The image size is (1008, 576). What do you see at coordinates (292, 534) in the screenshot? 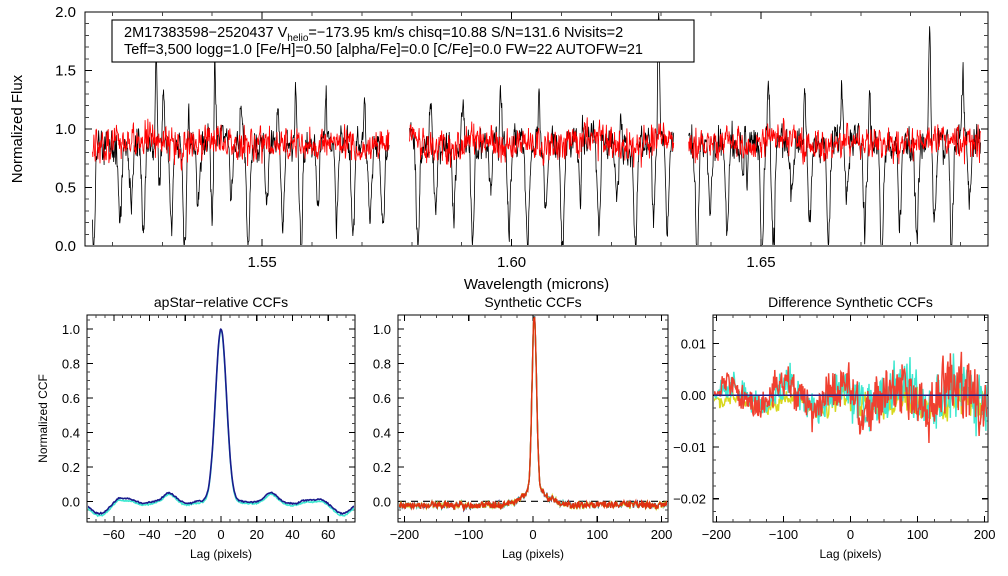
I see `svg-text: 40` at bounding box center [292, 534].